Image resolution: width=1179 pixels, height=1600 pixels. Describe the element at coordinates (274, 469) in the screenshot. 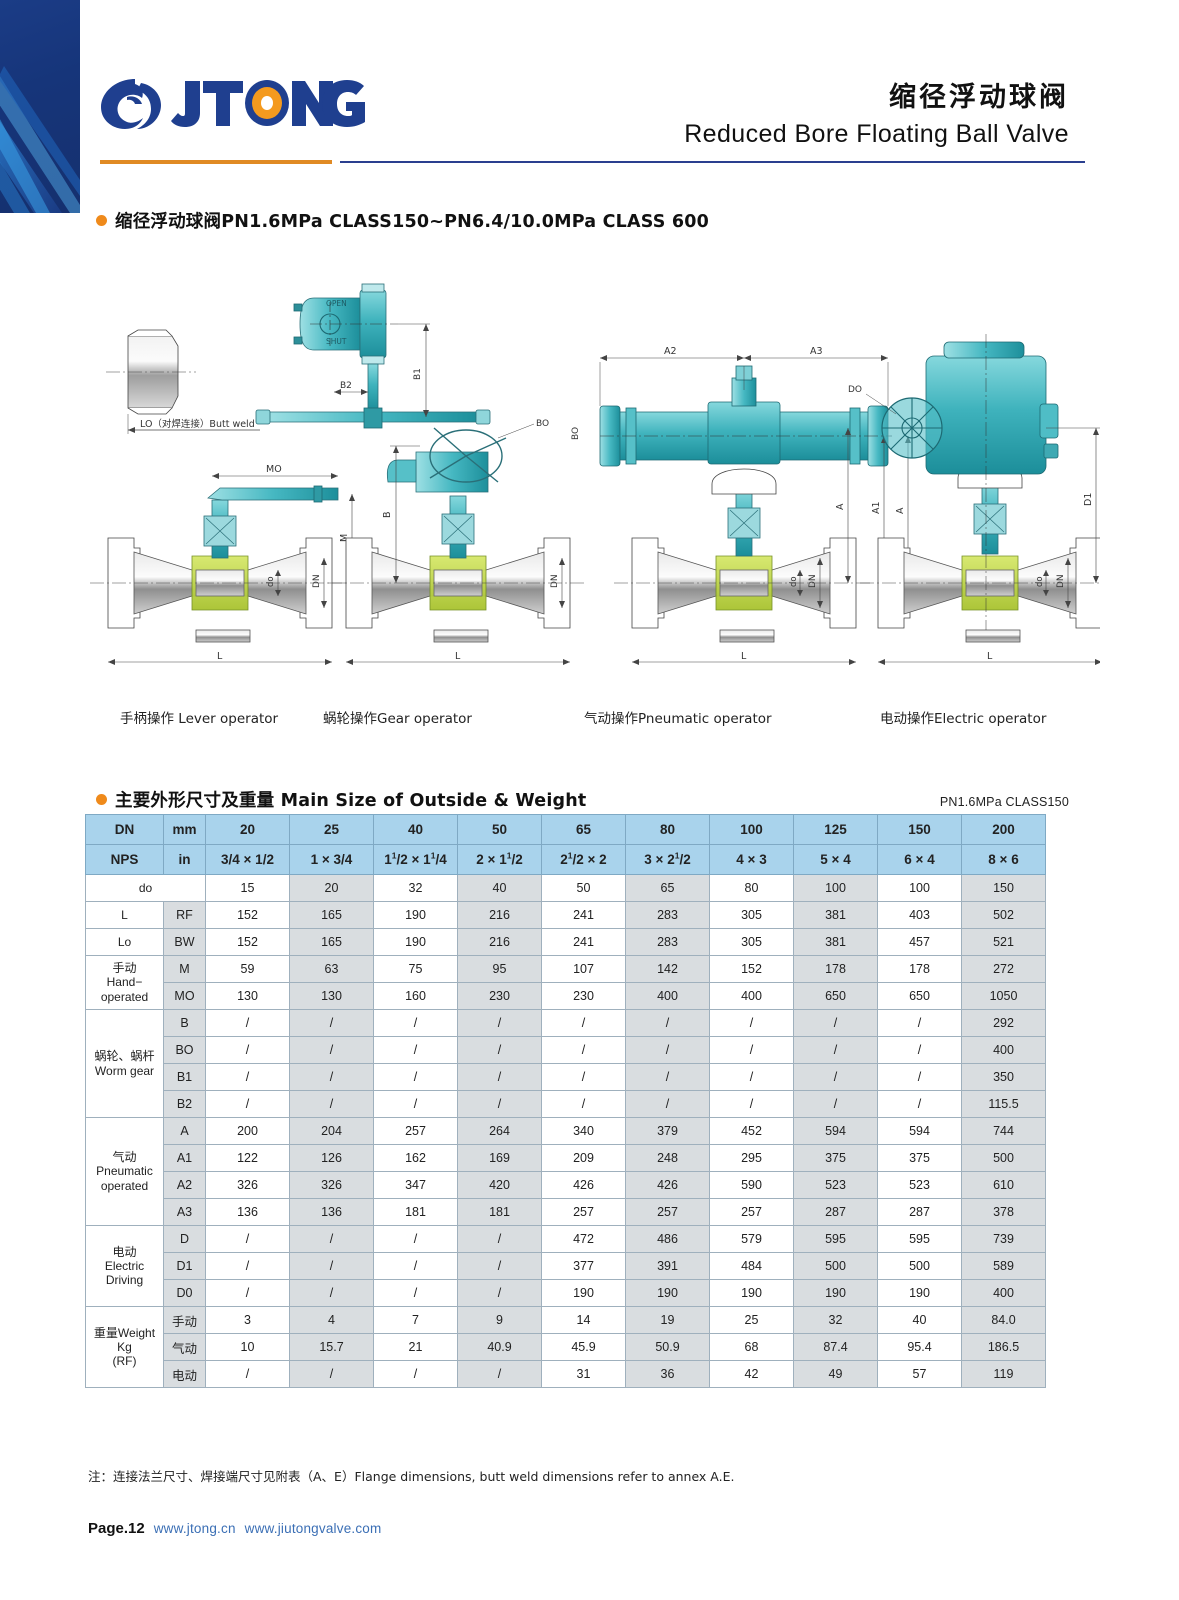

I see `svg-text: MO` at that location.